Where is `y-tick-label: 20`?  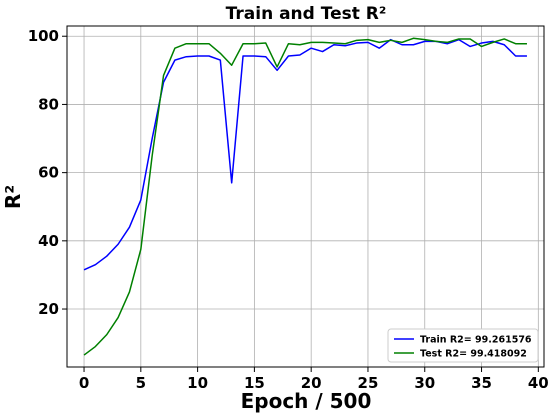 y-tick-label: 20 is located at coordinates (48, 309).